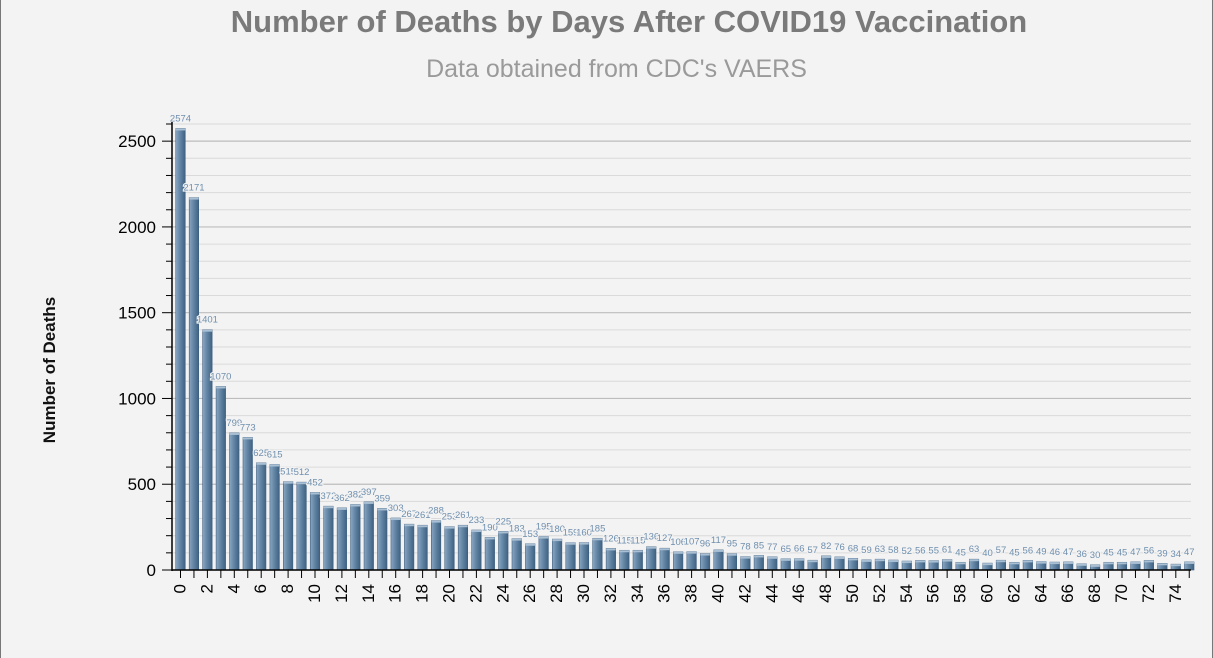 This screenshot has height=658, width=1213. What do you see at coordinates (369, 492) in the screenshot?
I see `data-label: 397` at bounding box center [369, 492].